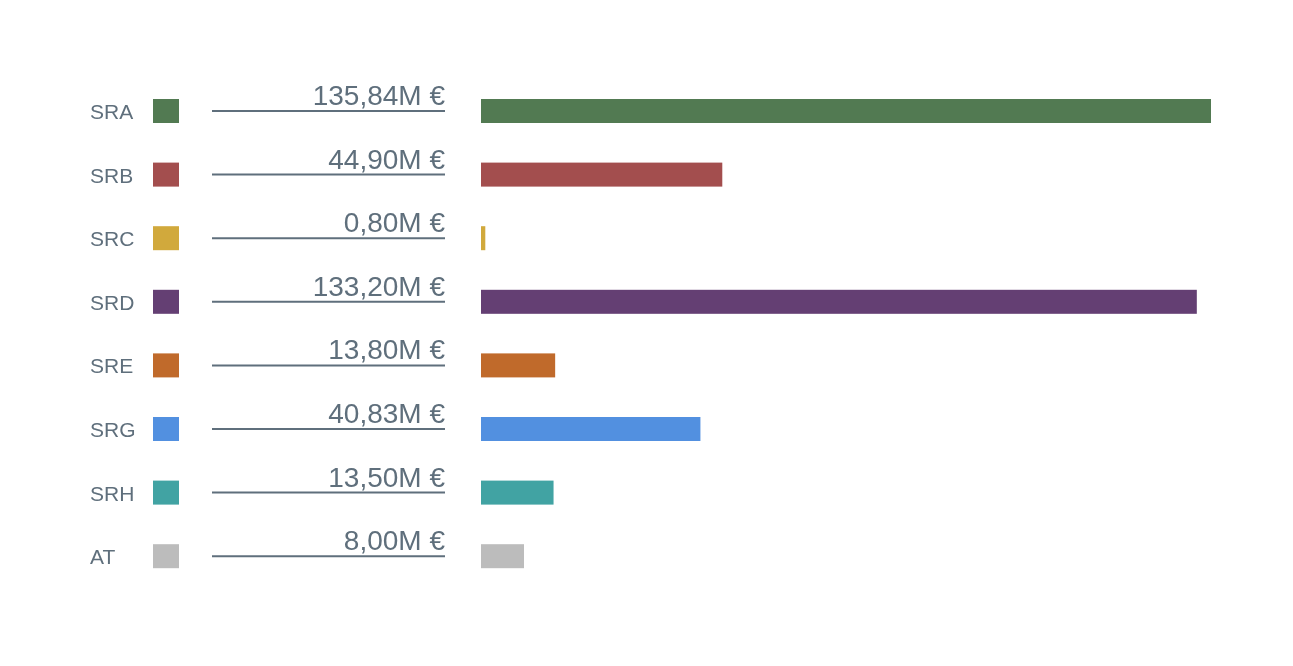 The width and height of the screenshot is (1293, 666). Describe the element at coordinates (387, 477) in the screenshot. I see `data-label: 13,50M €` at that location.